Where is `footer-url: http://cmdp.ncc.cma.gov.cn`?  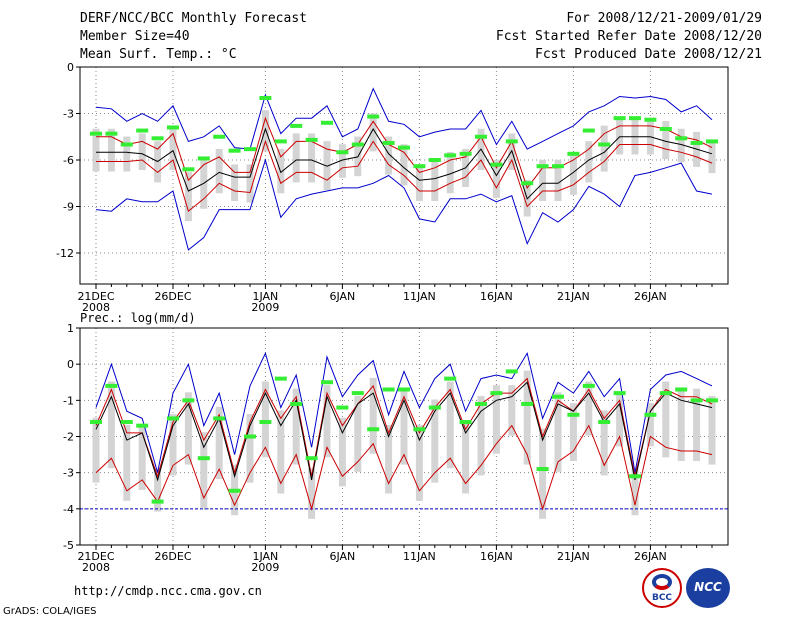
footer-url: http://cmdp.ncc.cma.gov.cn is located at coordinates (168, 591).